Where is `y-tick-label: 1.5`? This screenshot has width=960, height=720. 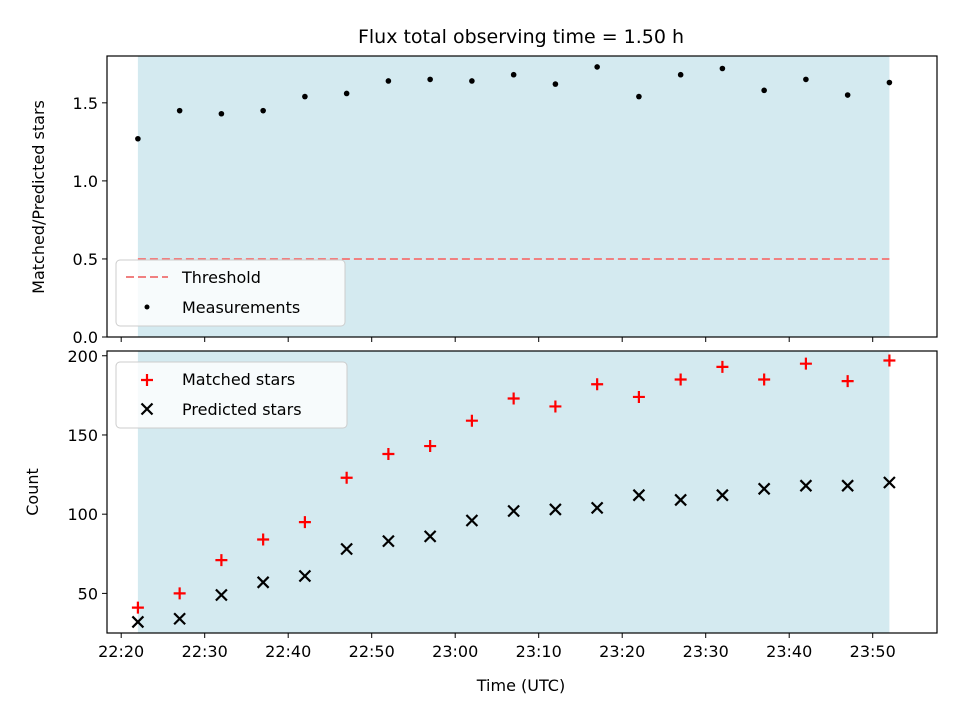 y-tick-label: 1.5 is located at coordinates (85, 103).